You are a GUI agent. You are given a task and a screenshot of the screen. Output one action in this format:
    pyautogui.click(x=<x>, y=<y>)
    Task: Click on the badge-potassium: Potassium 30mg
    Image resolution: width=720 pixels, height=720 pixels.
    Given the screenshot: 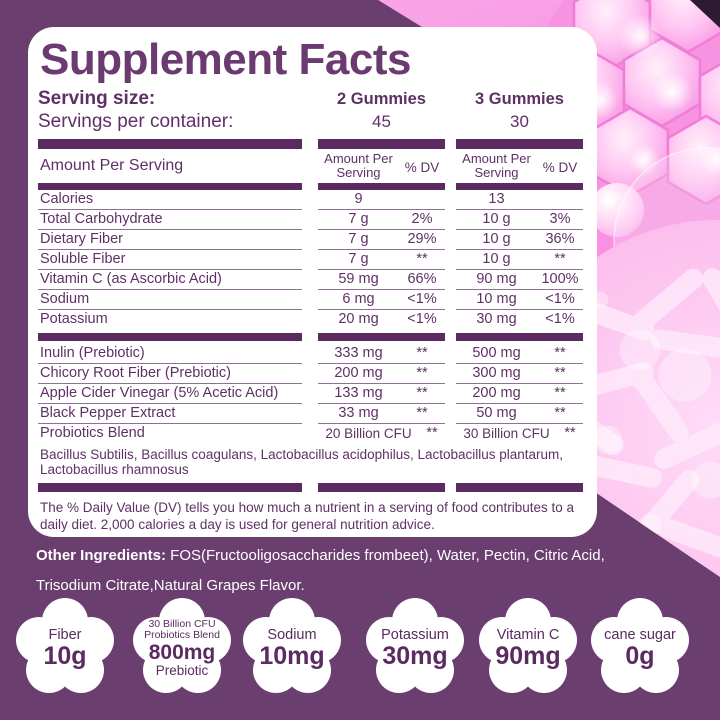 What is the action you would take?
    pyautogui.click(x=415, y=646)
    